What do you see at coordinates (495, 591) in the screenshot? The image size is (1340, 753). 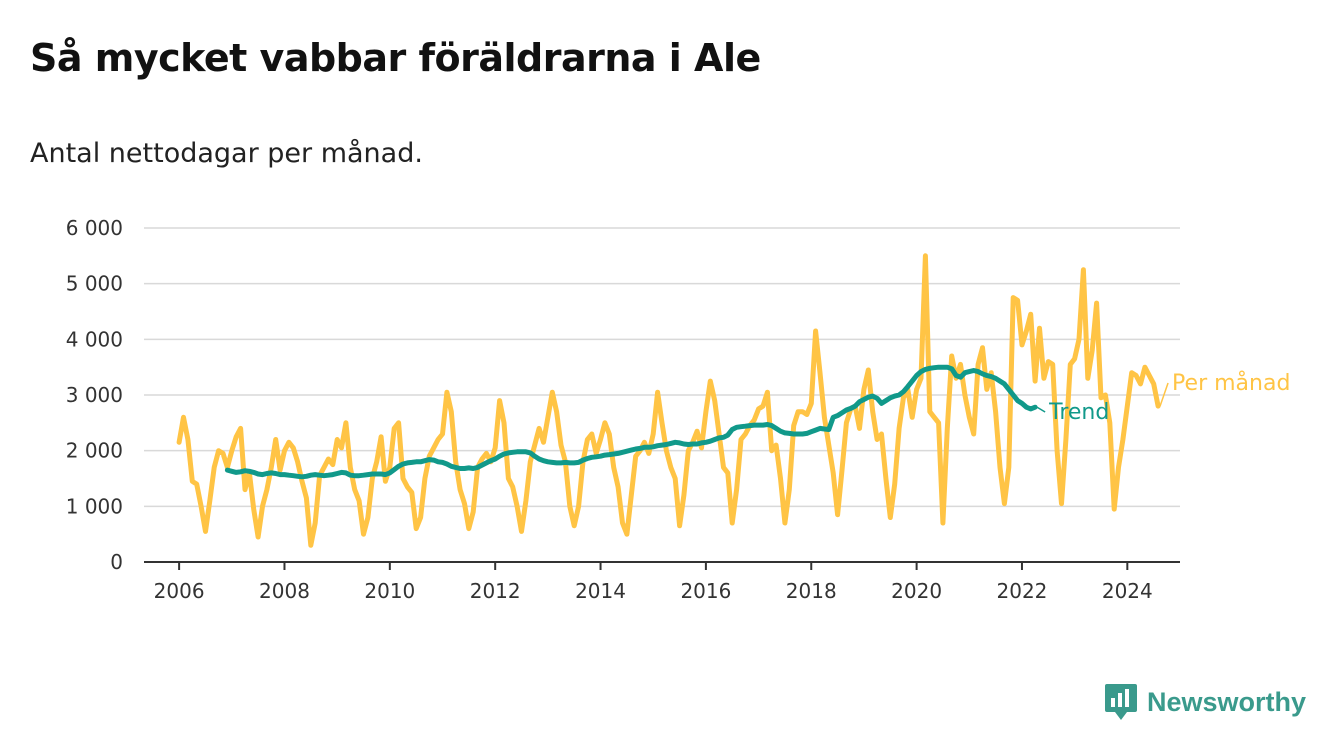 I see `x-tick-label: 2012` at bounding box center [495, 591].